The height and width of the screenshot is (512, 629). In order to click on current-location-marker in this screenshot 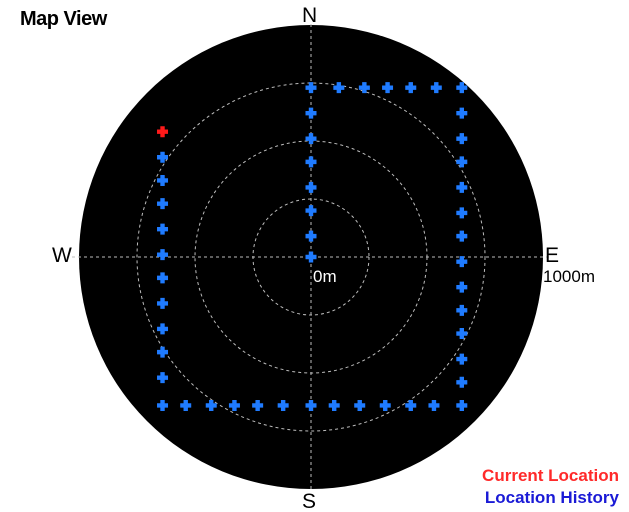, I will do `click(163, 132)`.